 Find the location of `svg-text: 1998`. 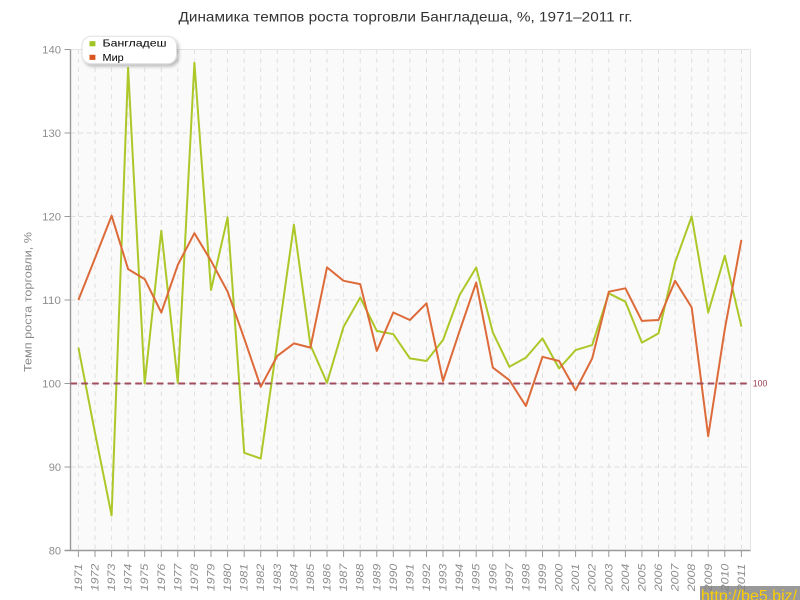

svg-text: 1998 is located at coordinates (526, 577).